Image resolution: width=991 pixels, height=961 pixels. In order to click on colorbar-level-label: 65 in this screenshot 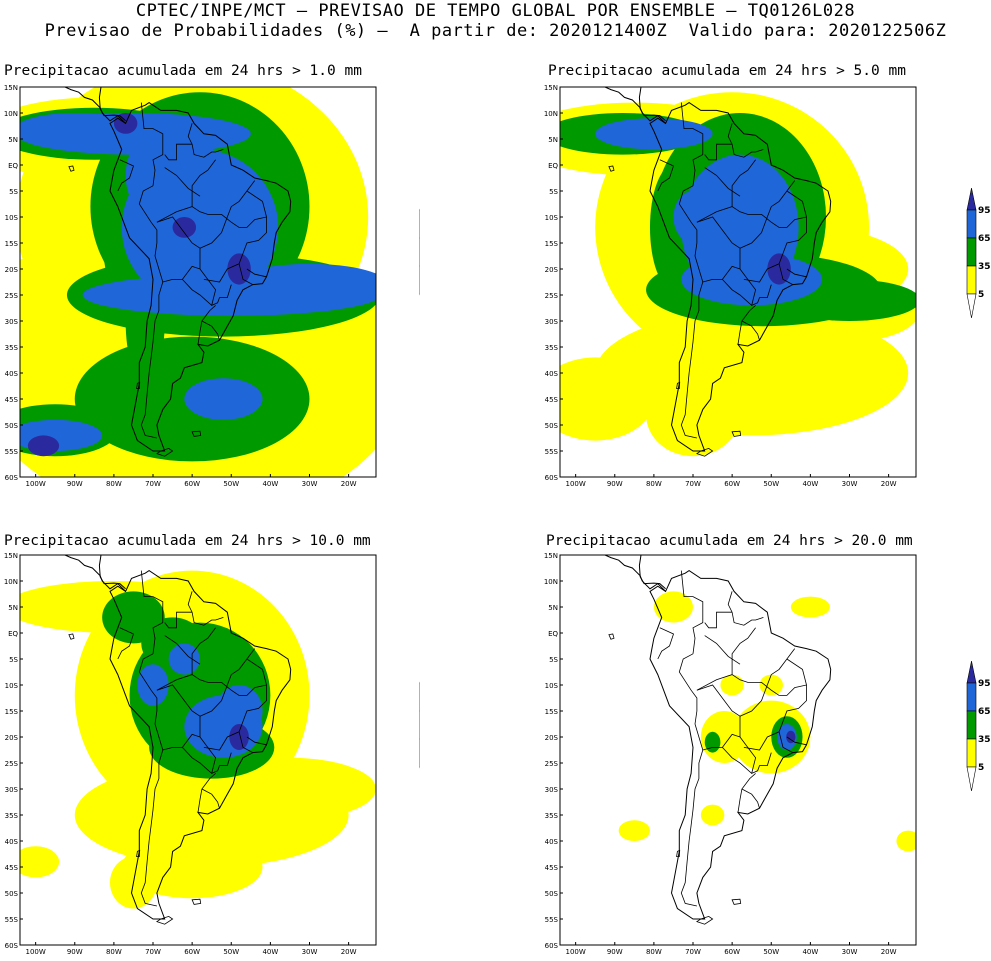, I will do `click(984, 239)`.